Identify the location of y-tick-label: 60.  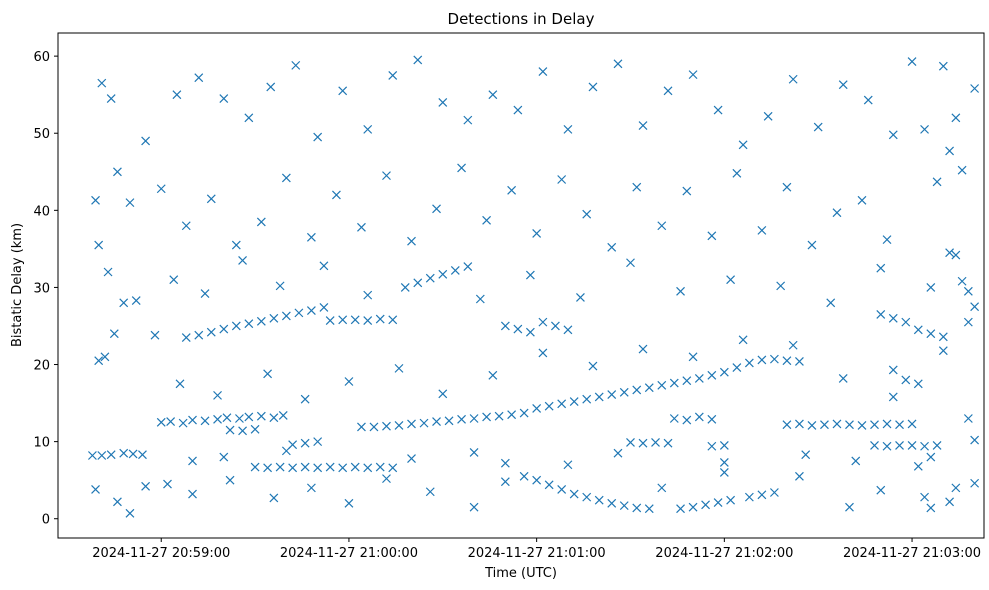
(41, 57).